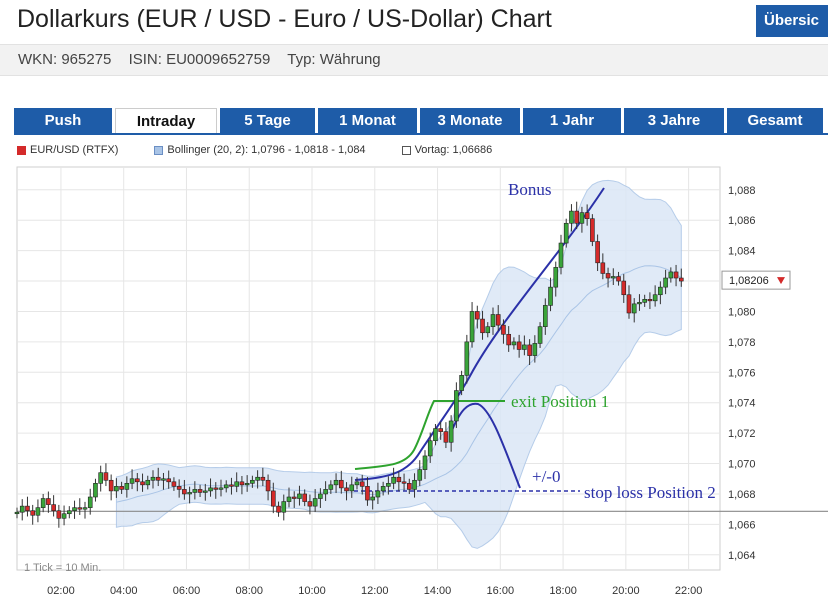 Image resolution: width=828 pixels, height=602 pixels. What do you see at coordinates (792, 21) in the screenshot?
I see `overview-button: Übersic` at bounding box center [792, 21].